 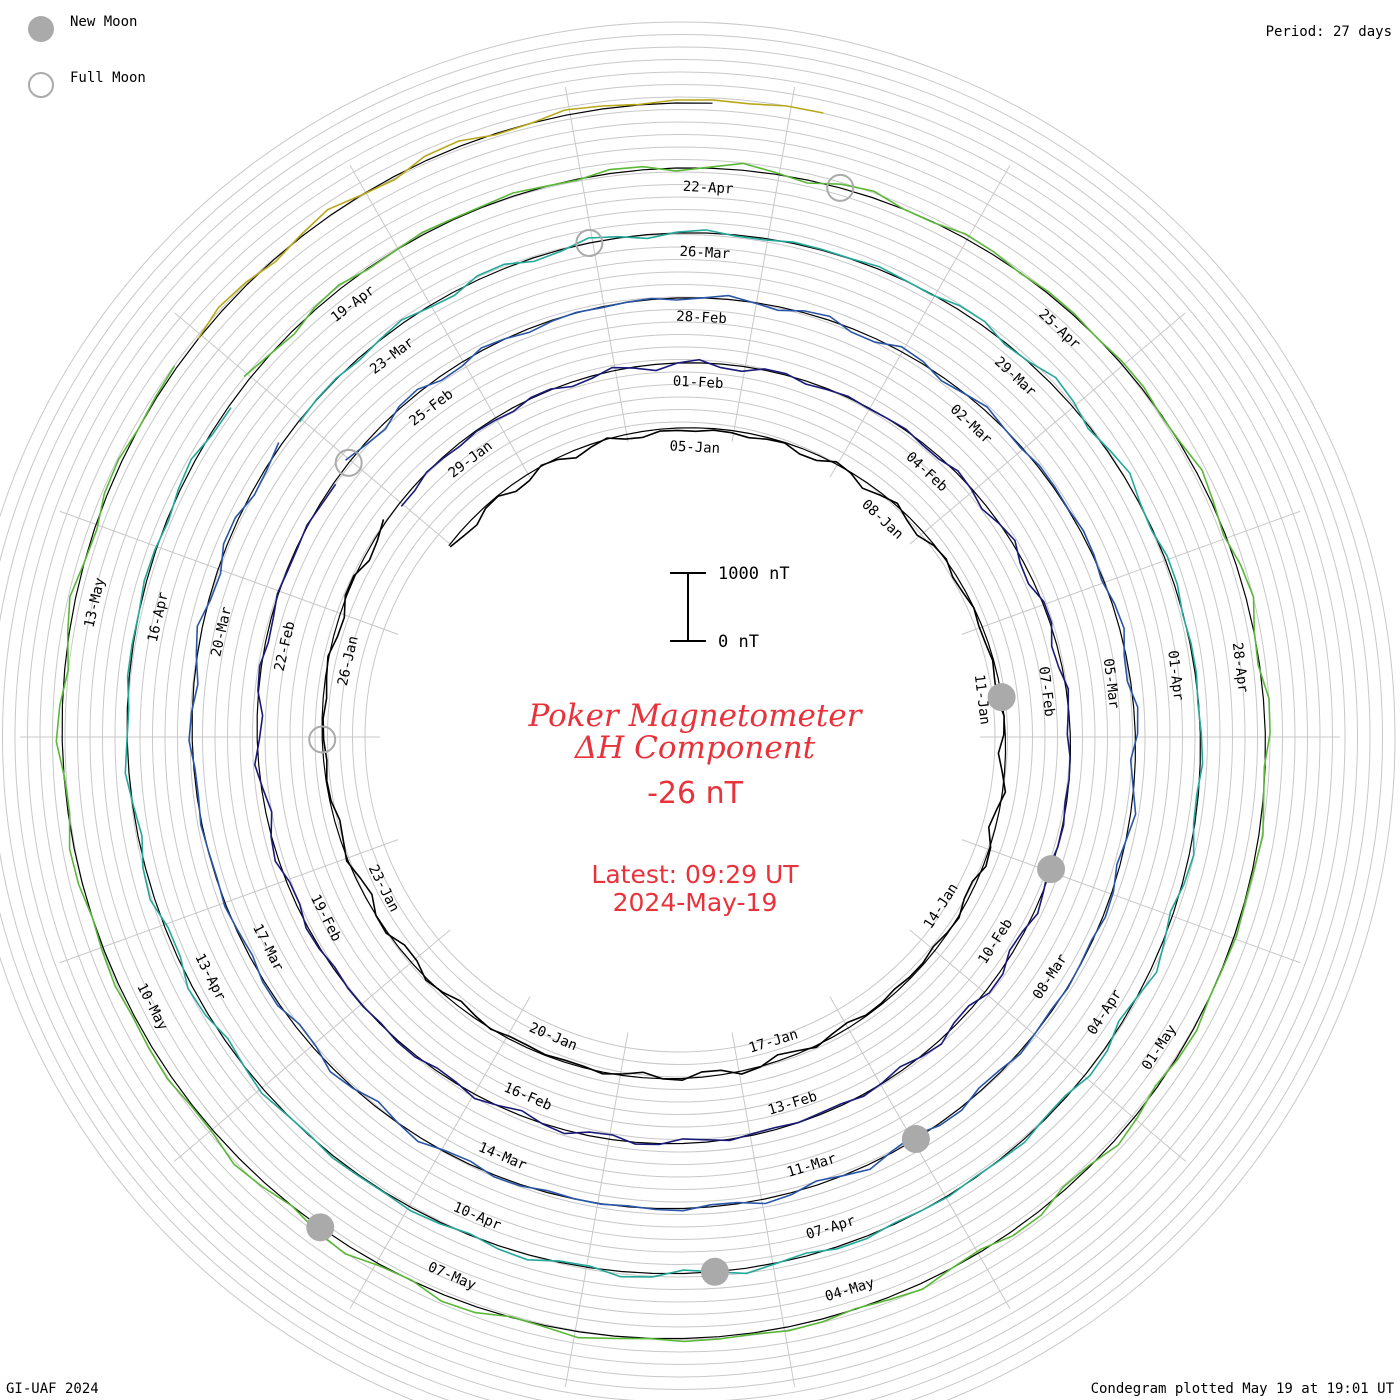 I want to click on date-label: 22-Feb, so click(x=285, y=646).